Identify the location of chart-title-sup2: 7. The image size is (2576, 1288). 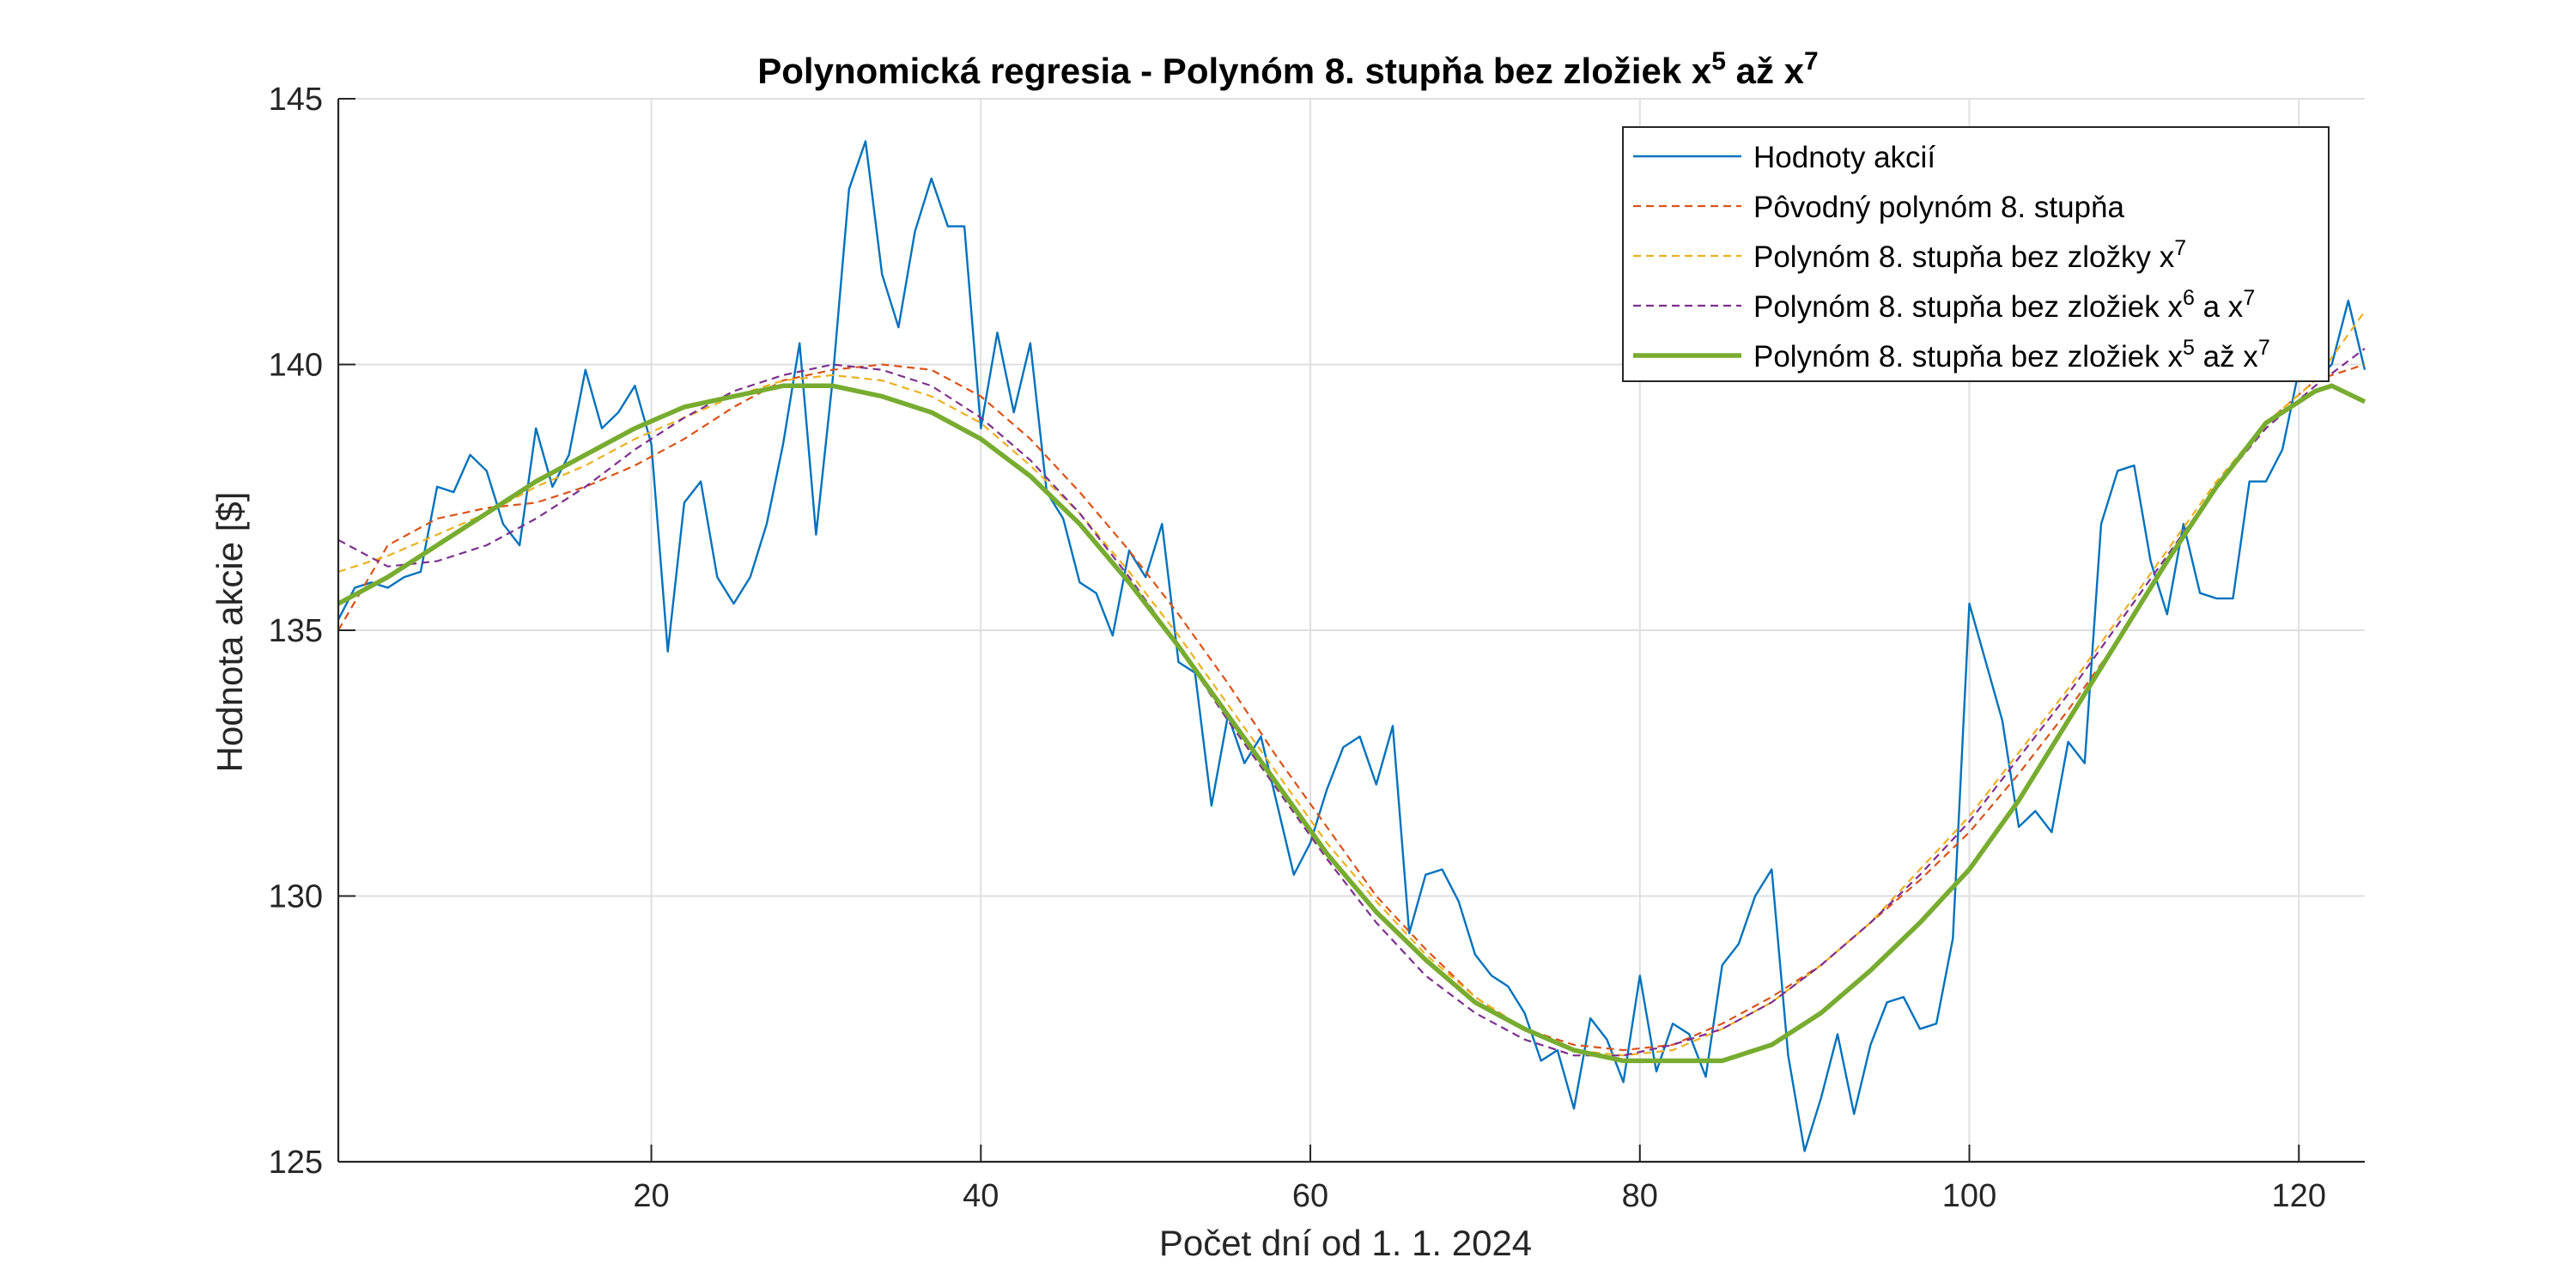
(1812, 61).